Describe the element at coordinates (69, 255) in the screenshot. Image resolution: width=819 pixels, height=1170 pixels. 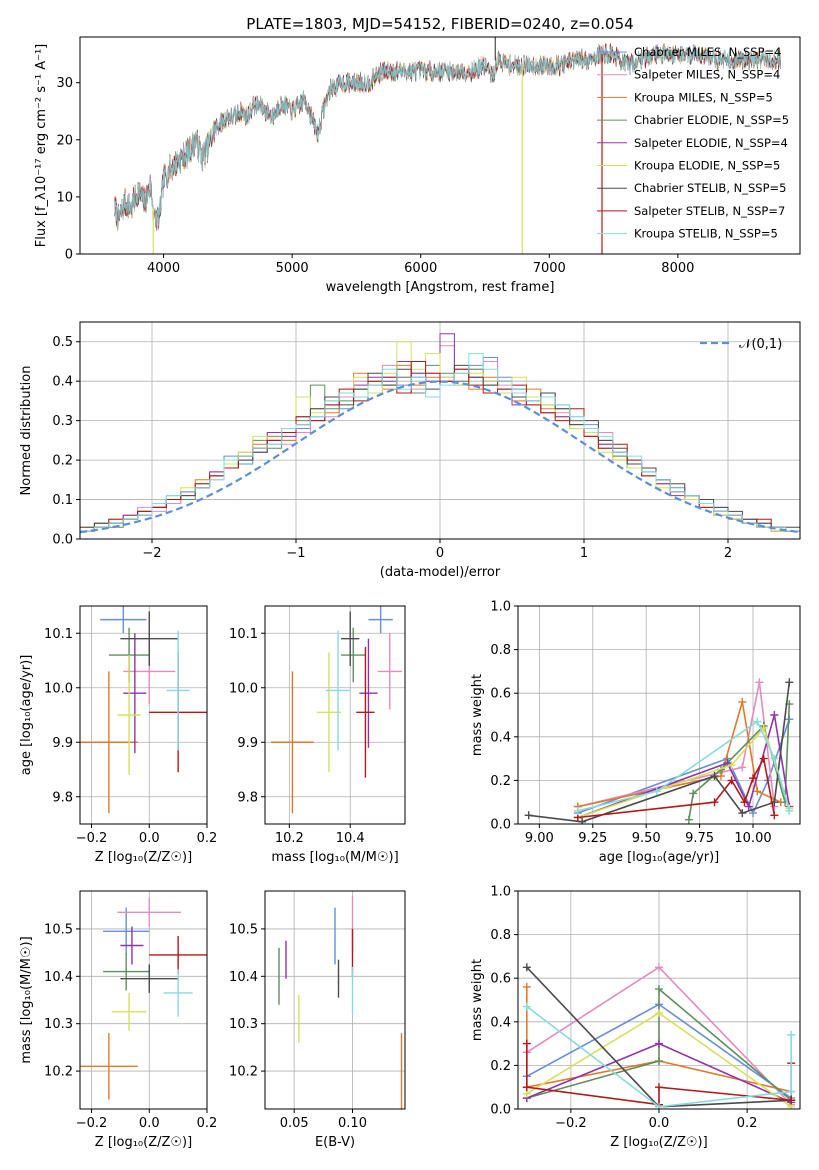
I see `y-tick-label: 0` at that location.